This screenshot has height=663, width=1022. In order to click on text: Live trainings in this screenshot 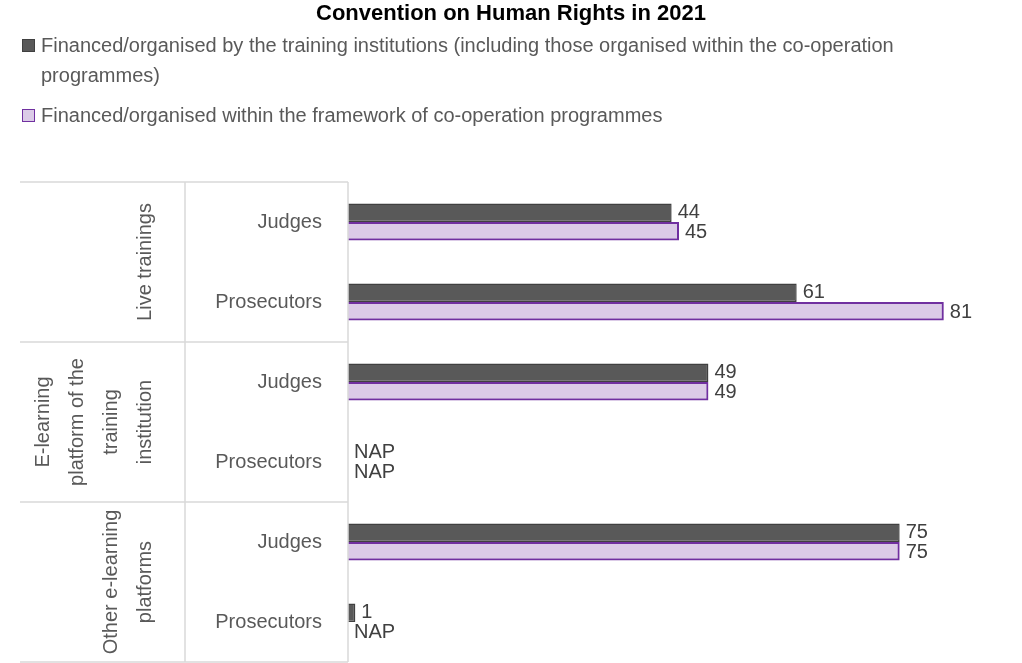, I will do `click(143, 262)`.